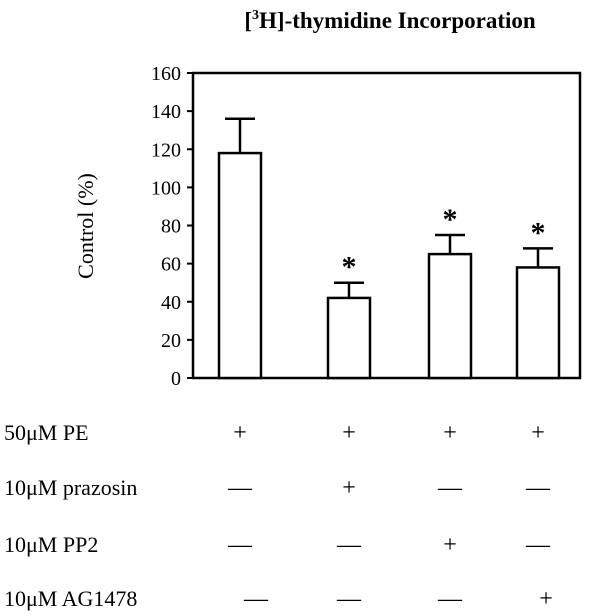 The width and height of the screenshot is (602, 616). What do you see at coordinates (70, 598) in the screenshot?
I see `treatment-label: 10μM AG1478` at bounding box center [70, 598].